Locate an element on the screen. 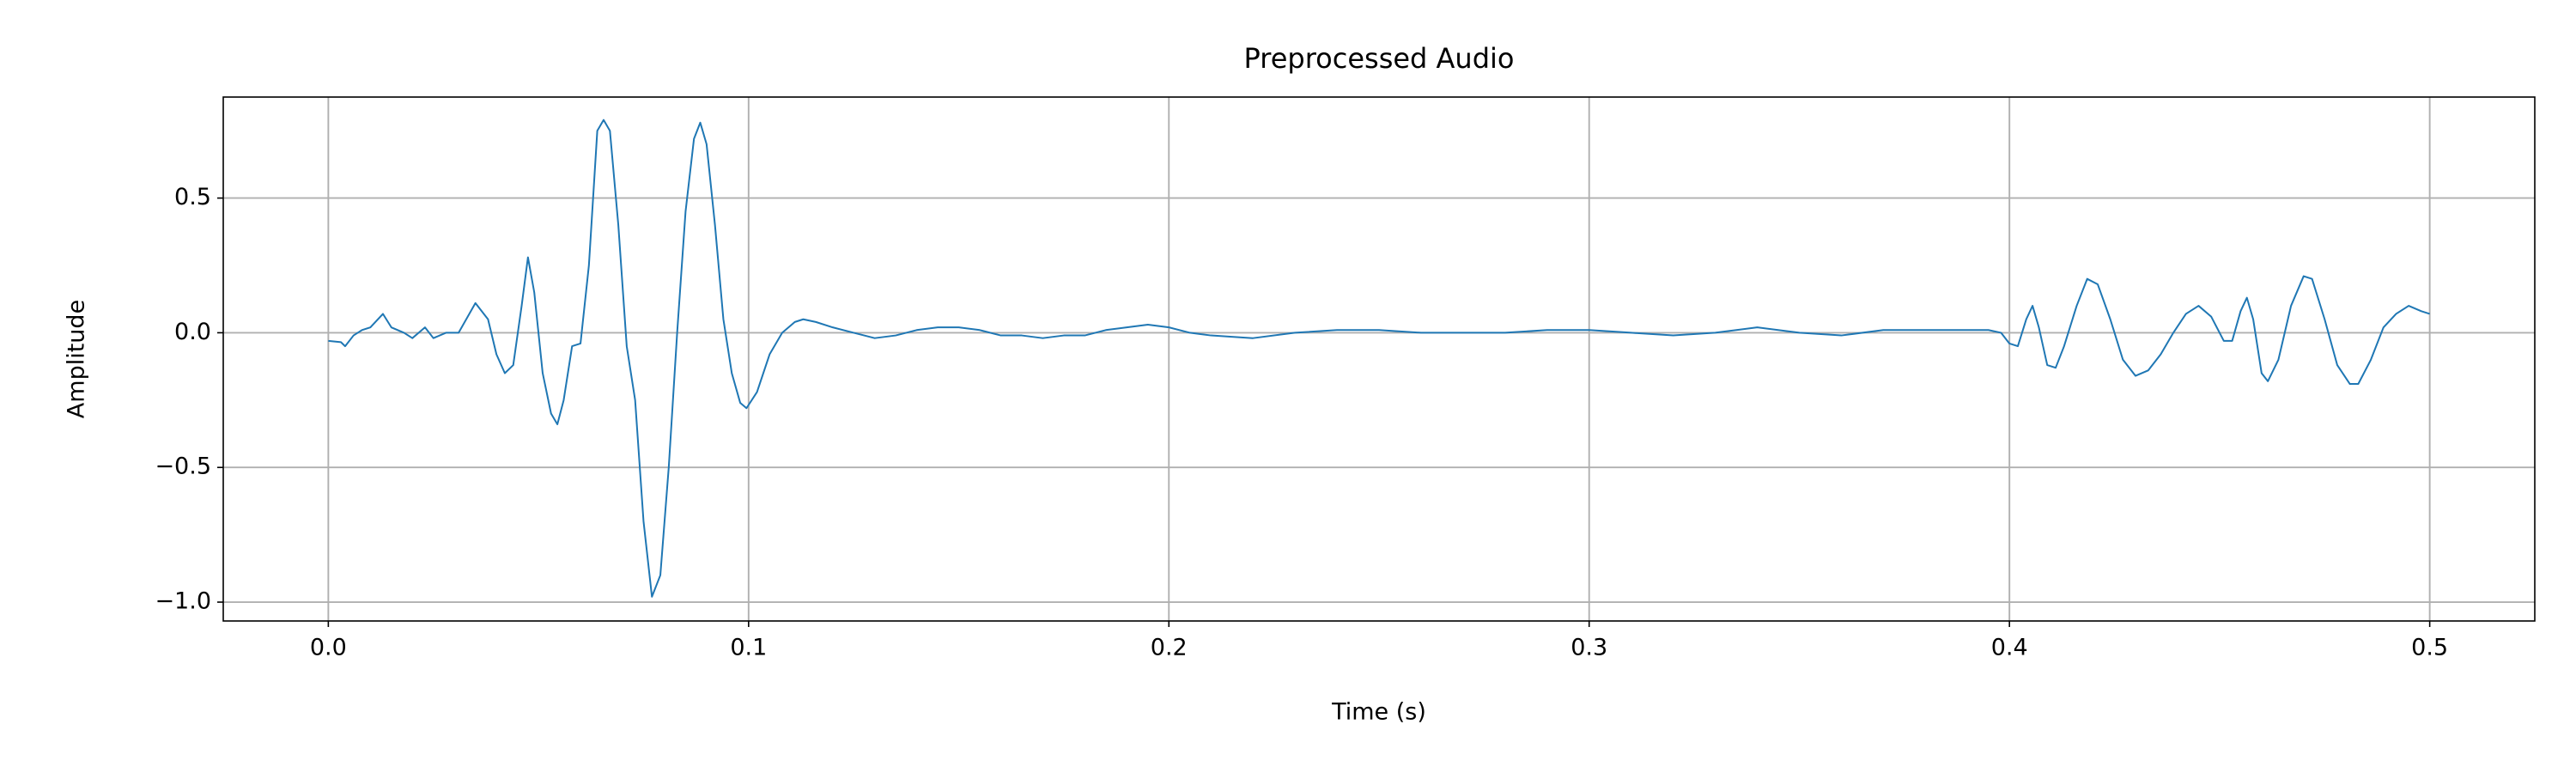 This screenshot has height=773, width=2576. x-tick-label: 0.2 is located at coordinates (1169, 648).